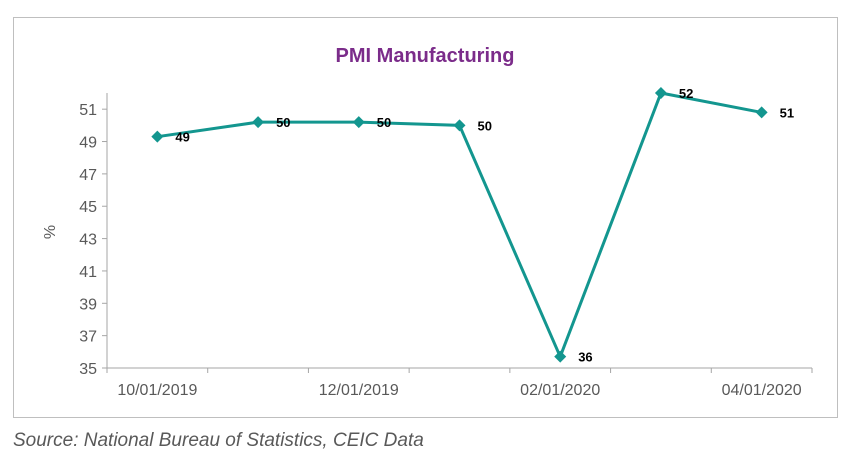 The width and height of the screenshot is (849, 462). What do you see at coordinates (88, 369) in the screenshot?
I see `y-tick-label: 35` at bounding box center [88, 369].